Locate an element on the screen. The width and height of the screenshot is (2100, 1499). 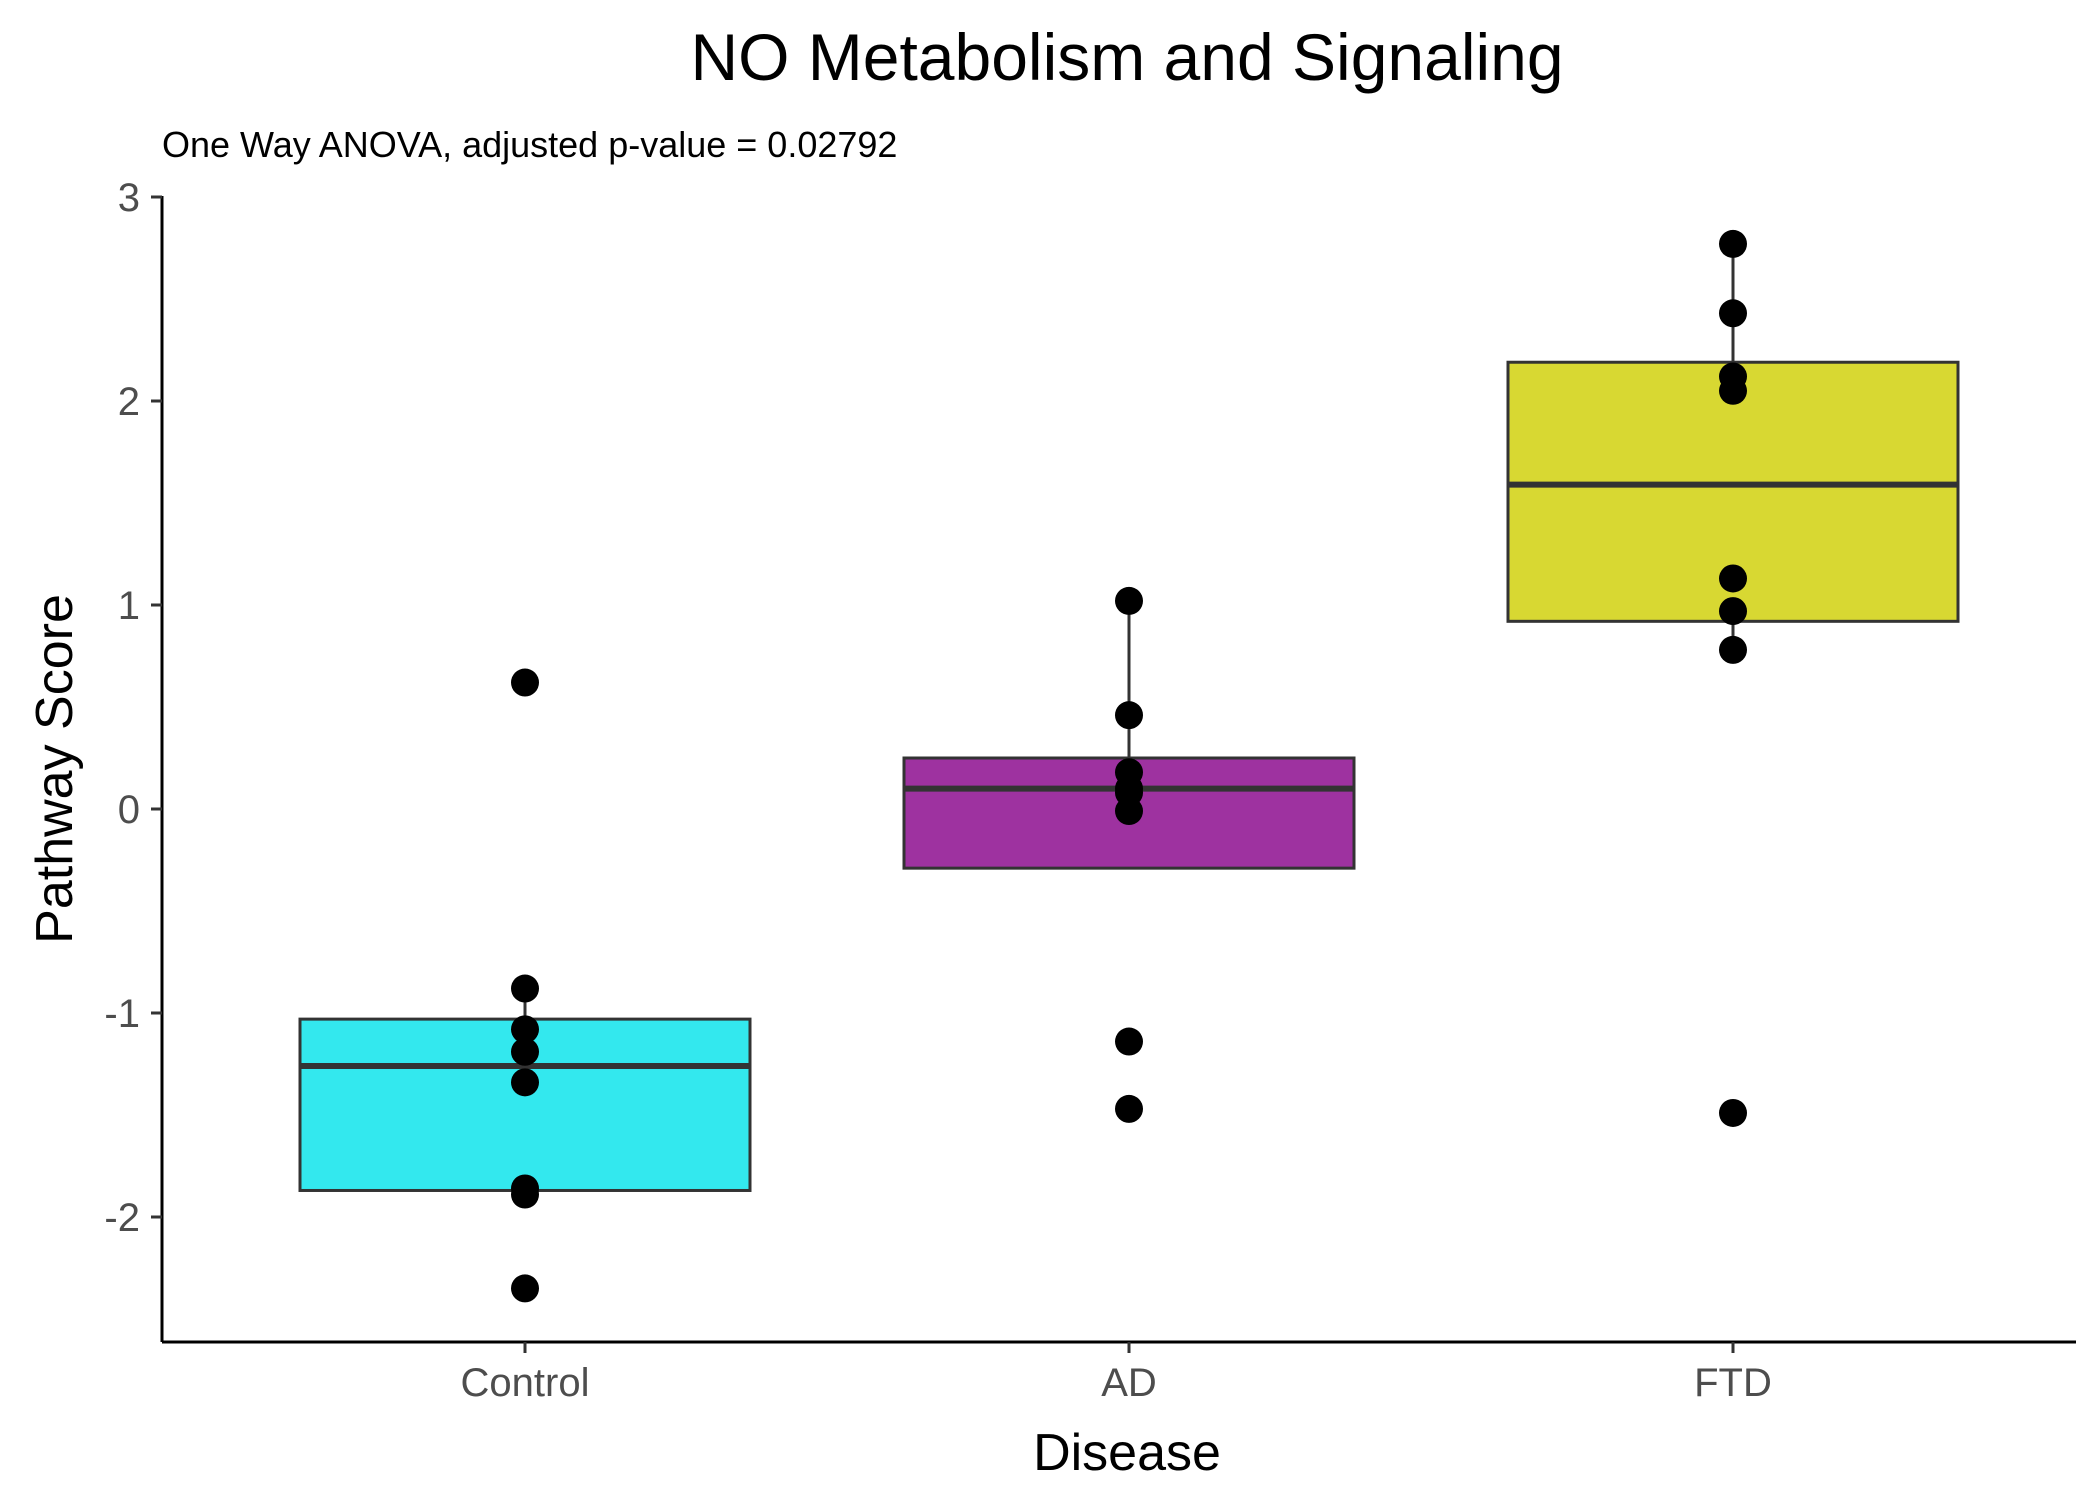
y-tick-label: -2 is located at coordinates (122, 1218).